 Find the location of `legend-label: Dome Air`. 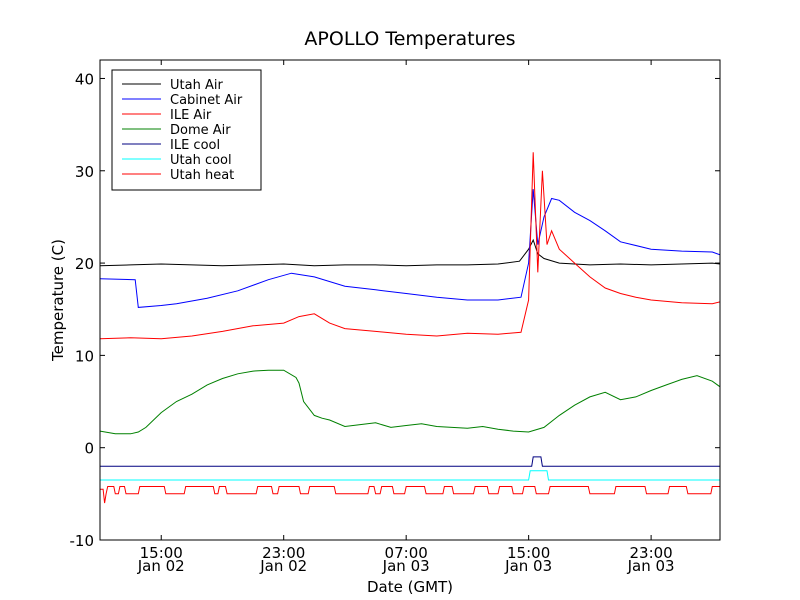

legend-label: Dome Air is located at coordinates (200, 130).